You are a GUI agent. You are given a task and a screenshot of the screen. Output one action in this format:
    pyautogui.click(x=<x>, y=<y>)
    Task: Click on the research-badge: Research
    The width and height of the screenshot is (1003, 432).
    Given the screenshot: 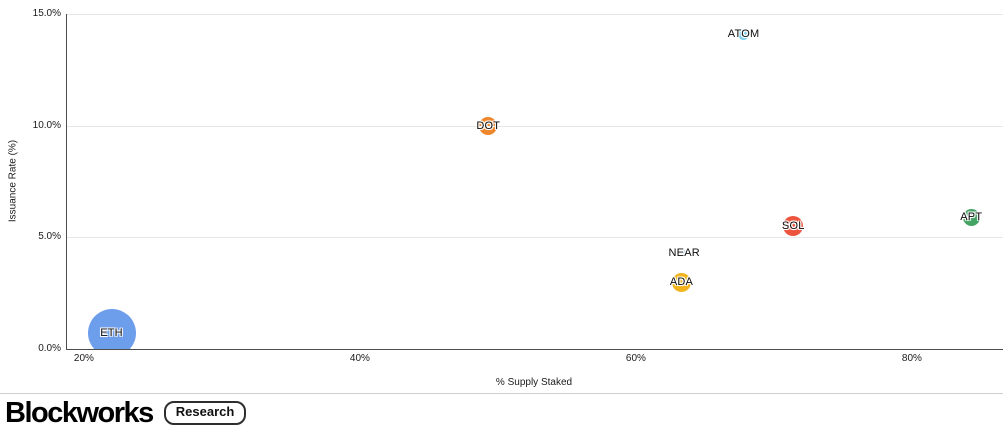 What is the action you would take?
    pyautogui.click(x=205, y=413)
    